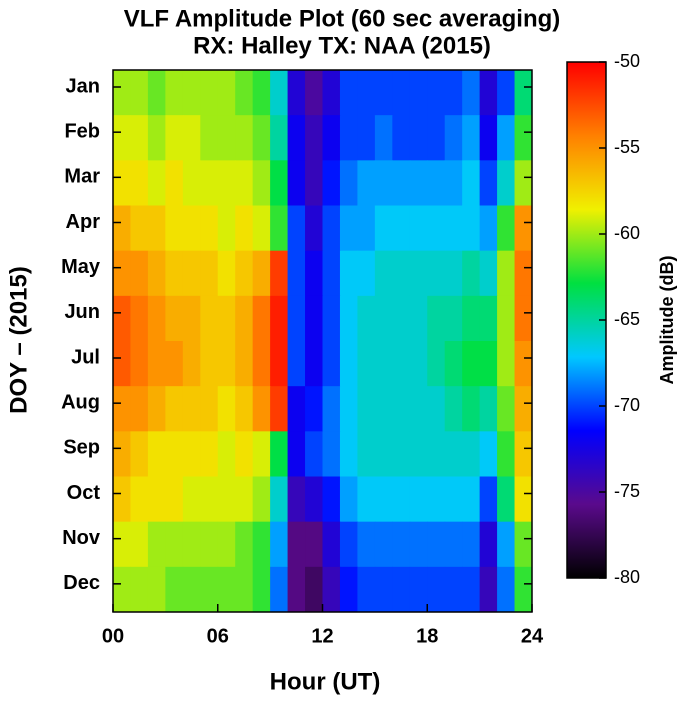  What do you see at coordinates (627, 319) in the screenshot?
I see `colorbar-tick-label: -65` at bounding box center [627, 319].